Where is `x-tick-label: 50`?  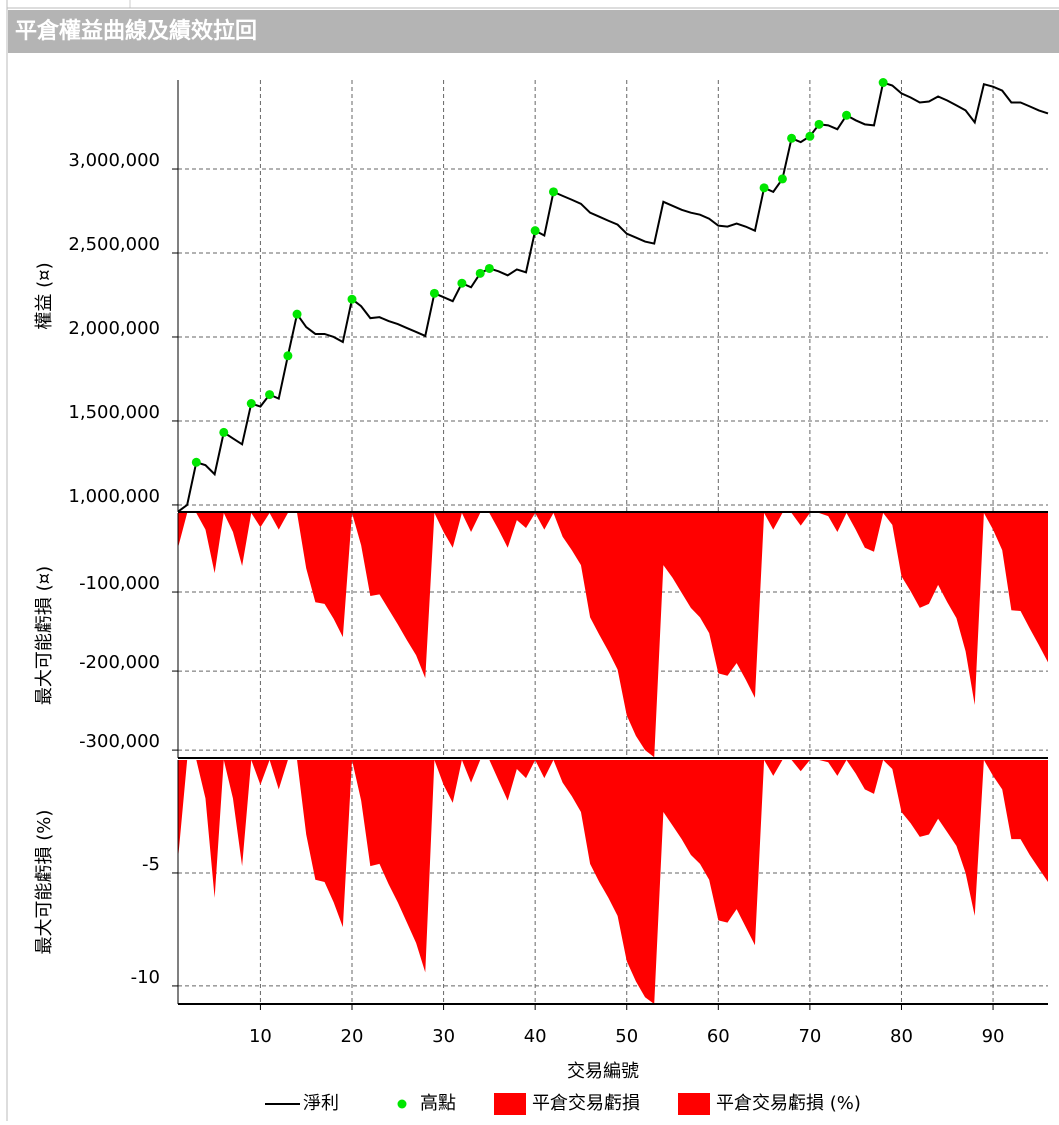
x-tick-label: 50 is located at coordinates (626, 1036).